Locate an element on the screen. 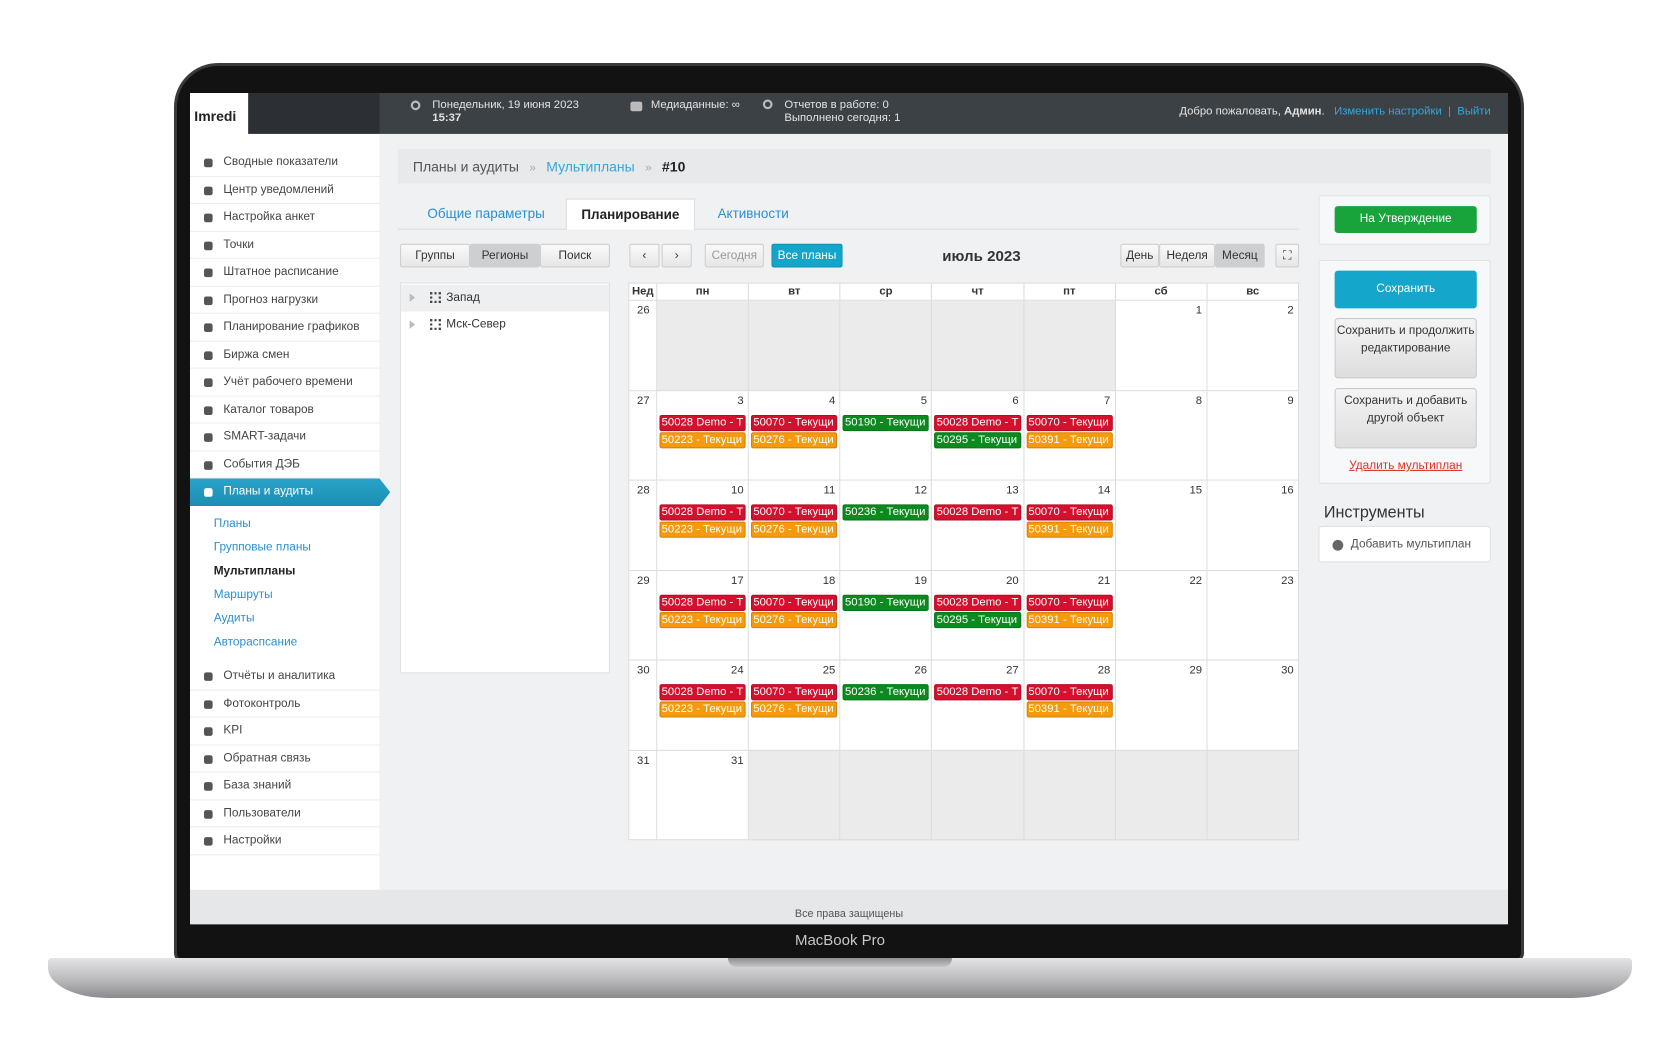  filter-button: Регионы is located at coordinates (504, 255).